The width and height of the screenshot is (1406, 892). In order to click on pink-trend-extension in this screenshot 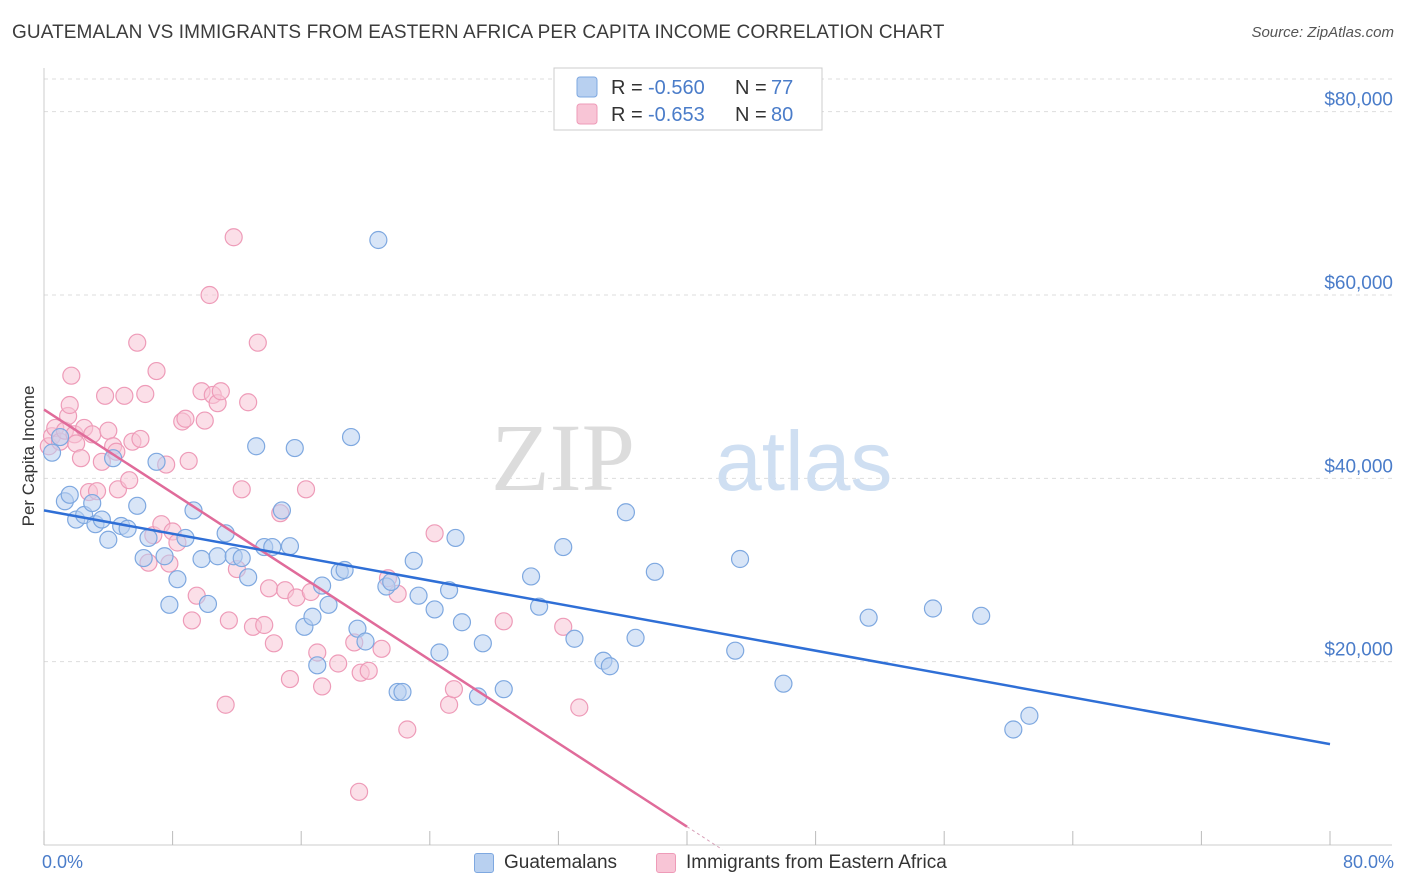, I will do `click(704, 838)`.